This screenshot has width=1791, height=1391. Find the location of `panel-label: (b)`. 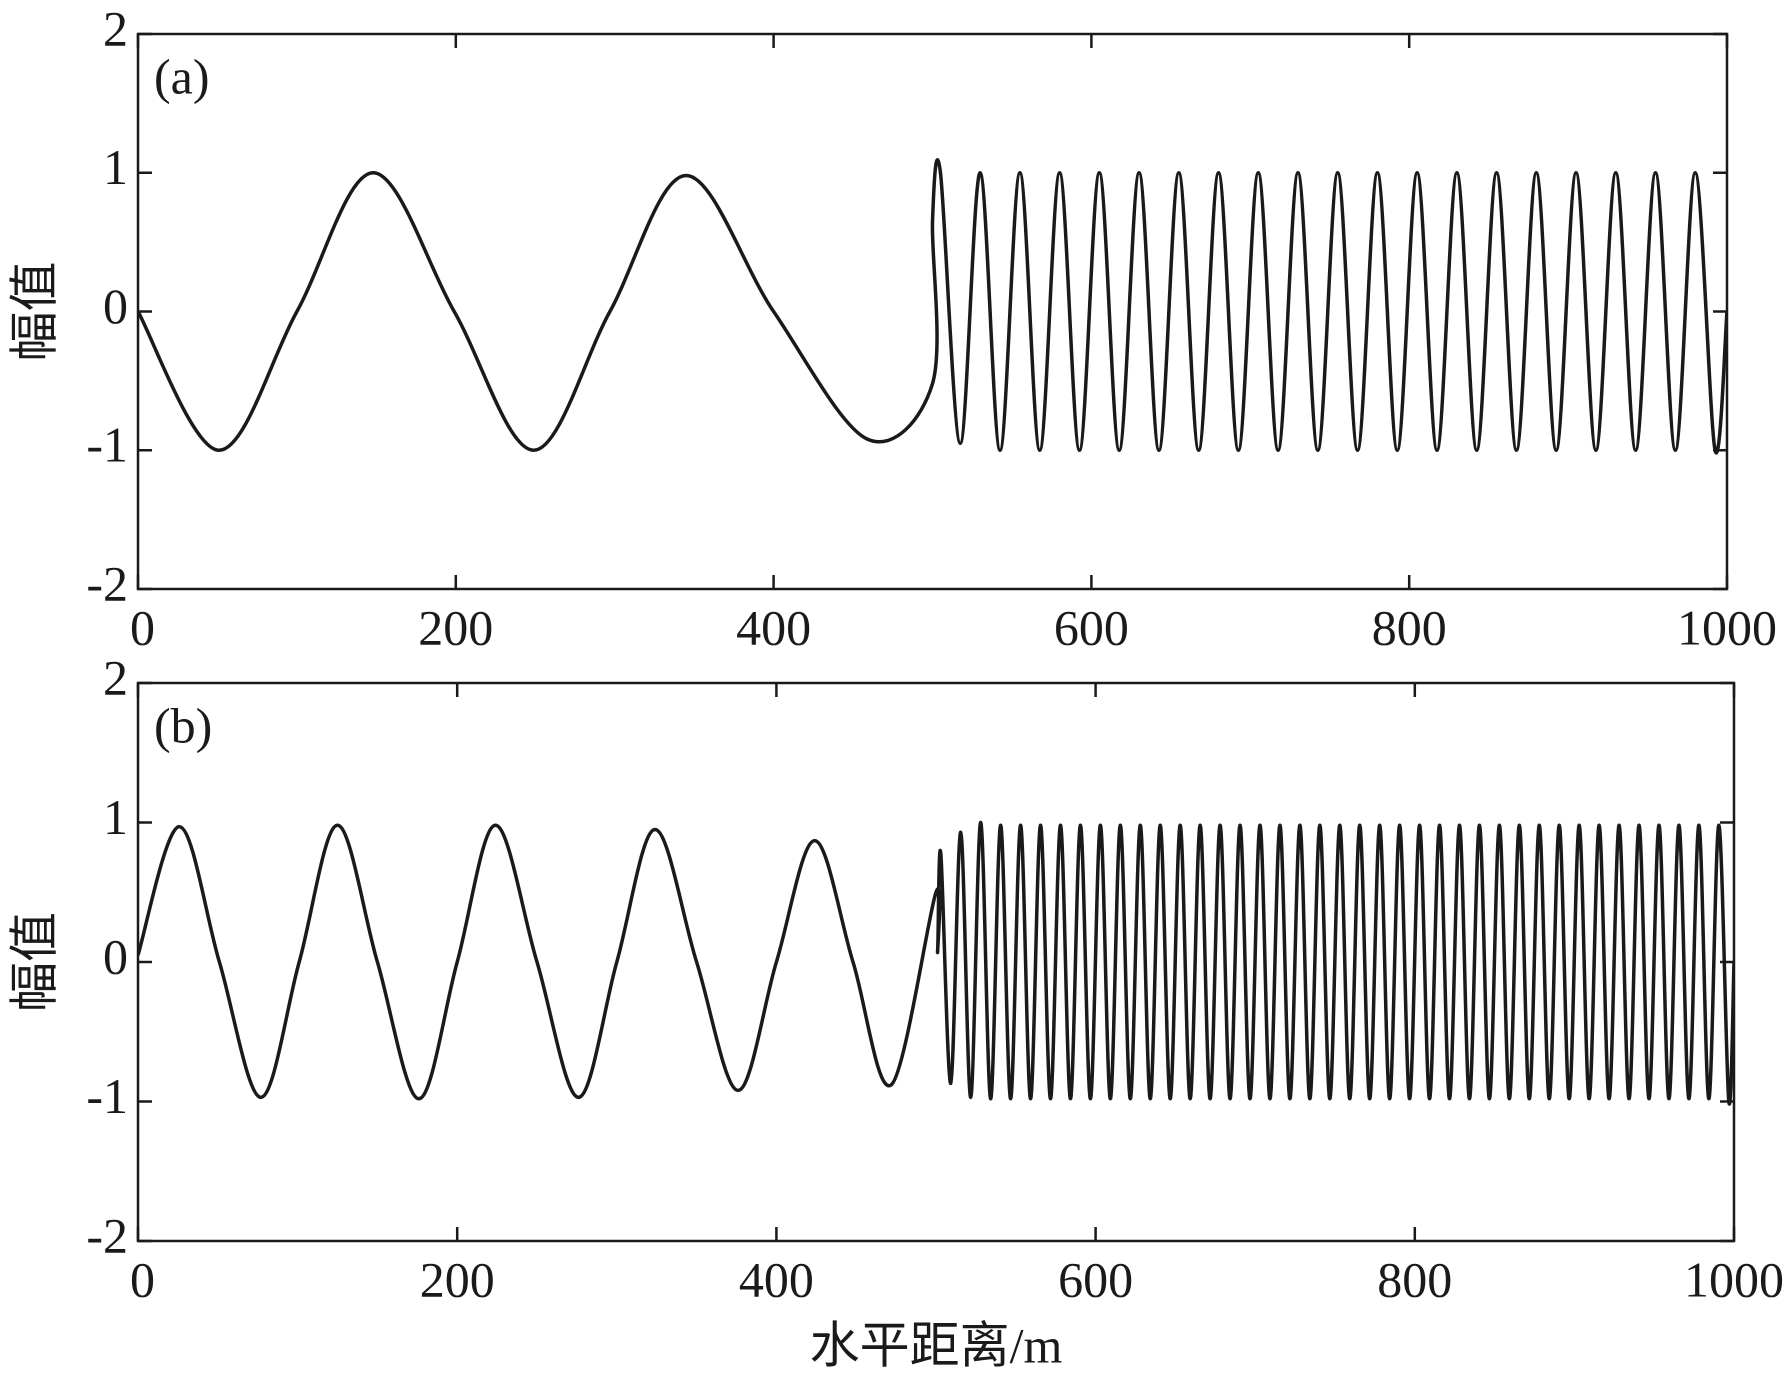

panel-label: (b) is located at coordinates (183, 725).